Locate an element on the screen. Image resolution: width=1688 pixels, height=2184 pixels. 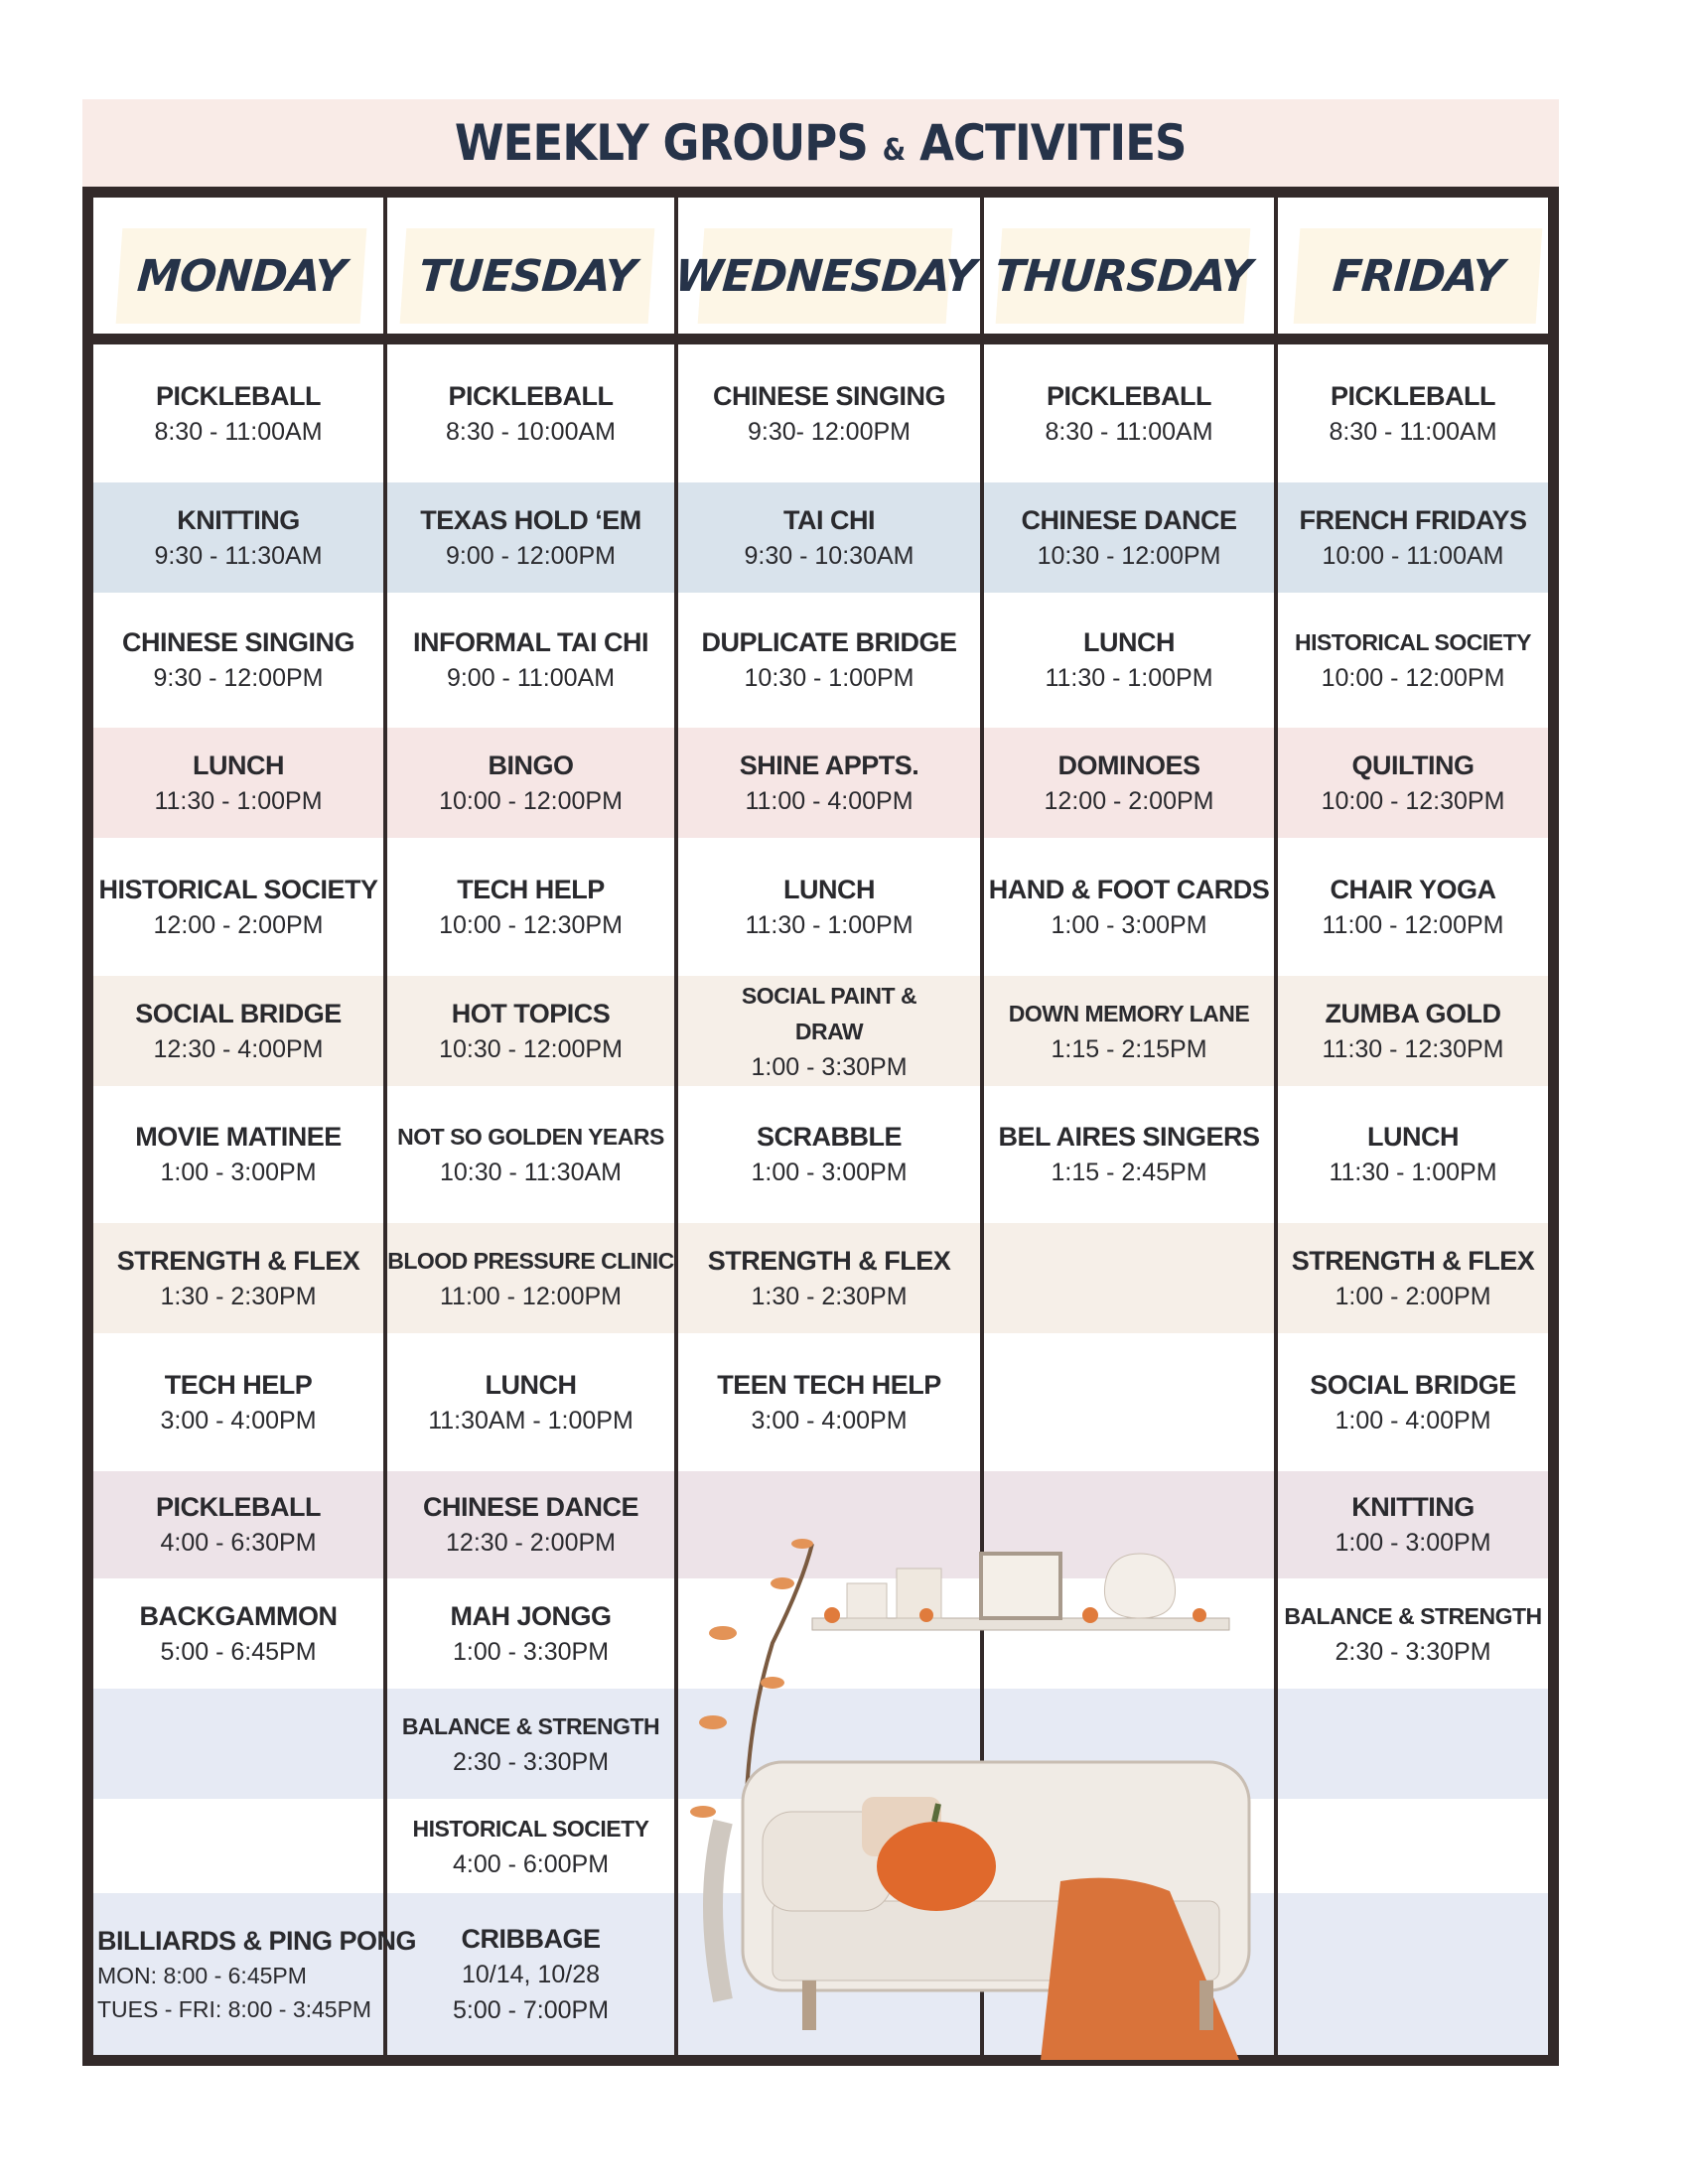
activity-name: DUPLICATE BRIDGE is located at coordinates (829, 642).